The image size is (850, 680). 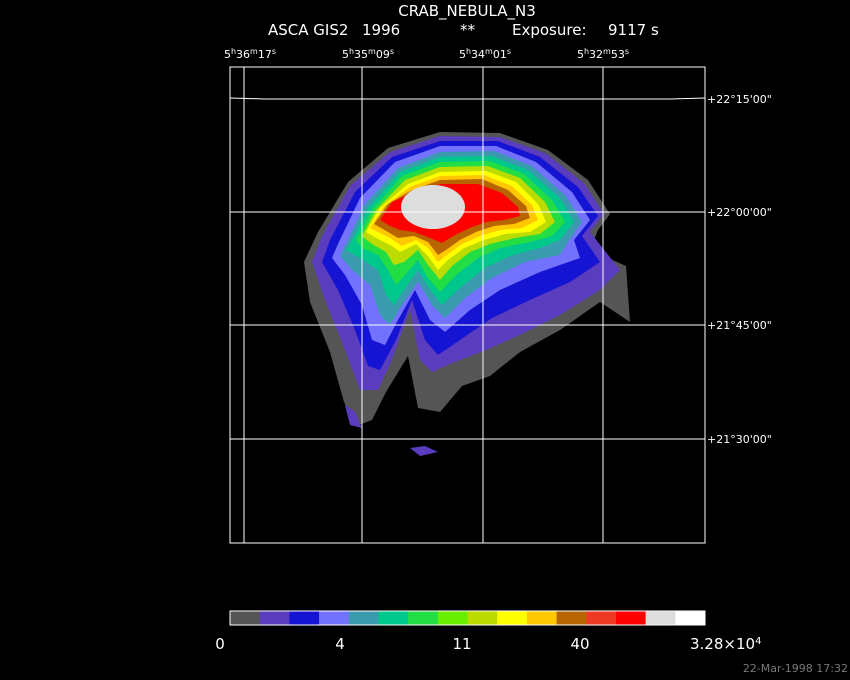 What do you see at coordinates (381, 30) in the screenshot?
I see `year: 1996` at bounding box center [381, 30].